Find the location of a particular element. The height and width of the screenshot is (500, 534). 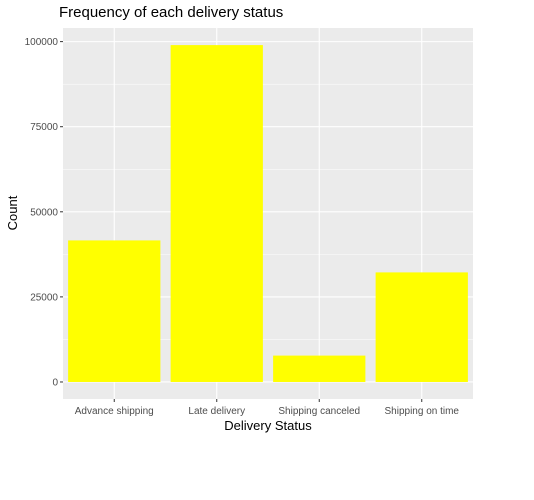

x-tick-label: Advance shipping is located at coordinates (114, 411).